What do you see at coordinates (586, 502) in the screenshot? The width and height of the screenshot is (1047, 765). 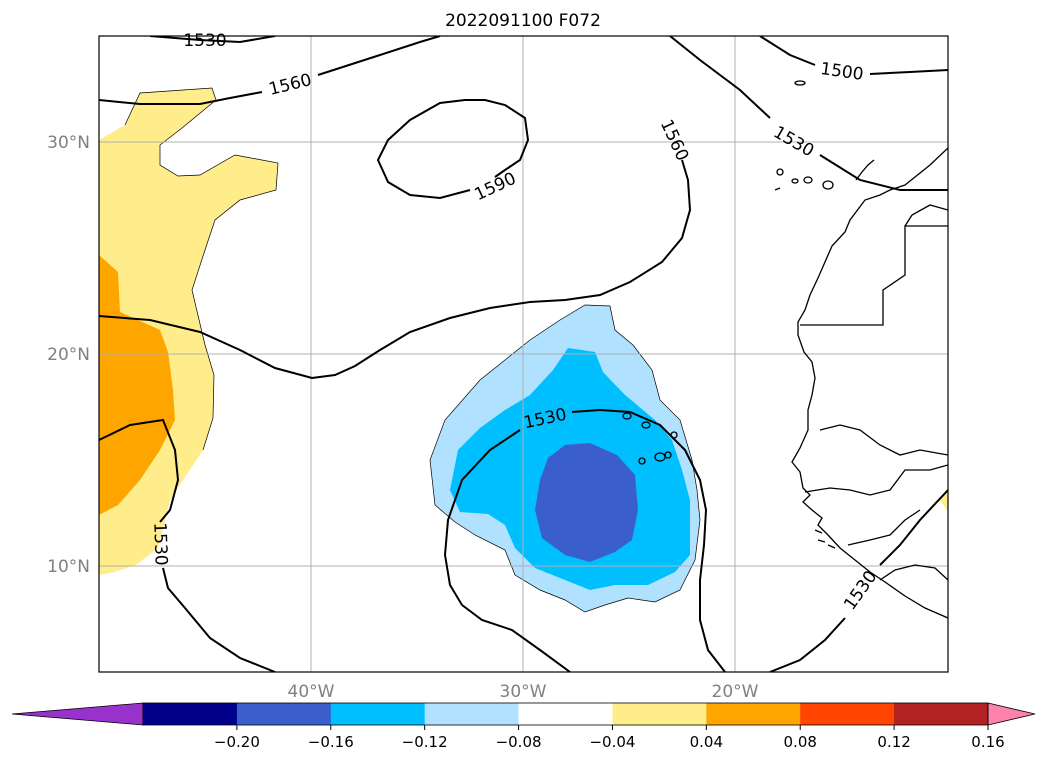 I see `anomaly-fill-royalblue` at bounding box center [586, 502].